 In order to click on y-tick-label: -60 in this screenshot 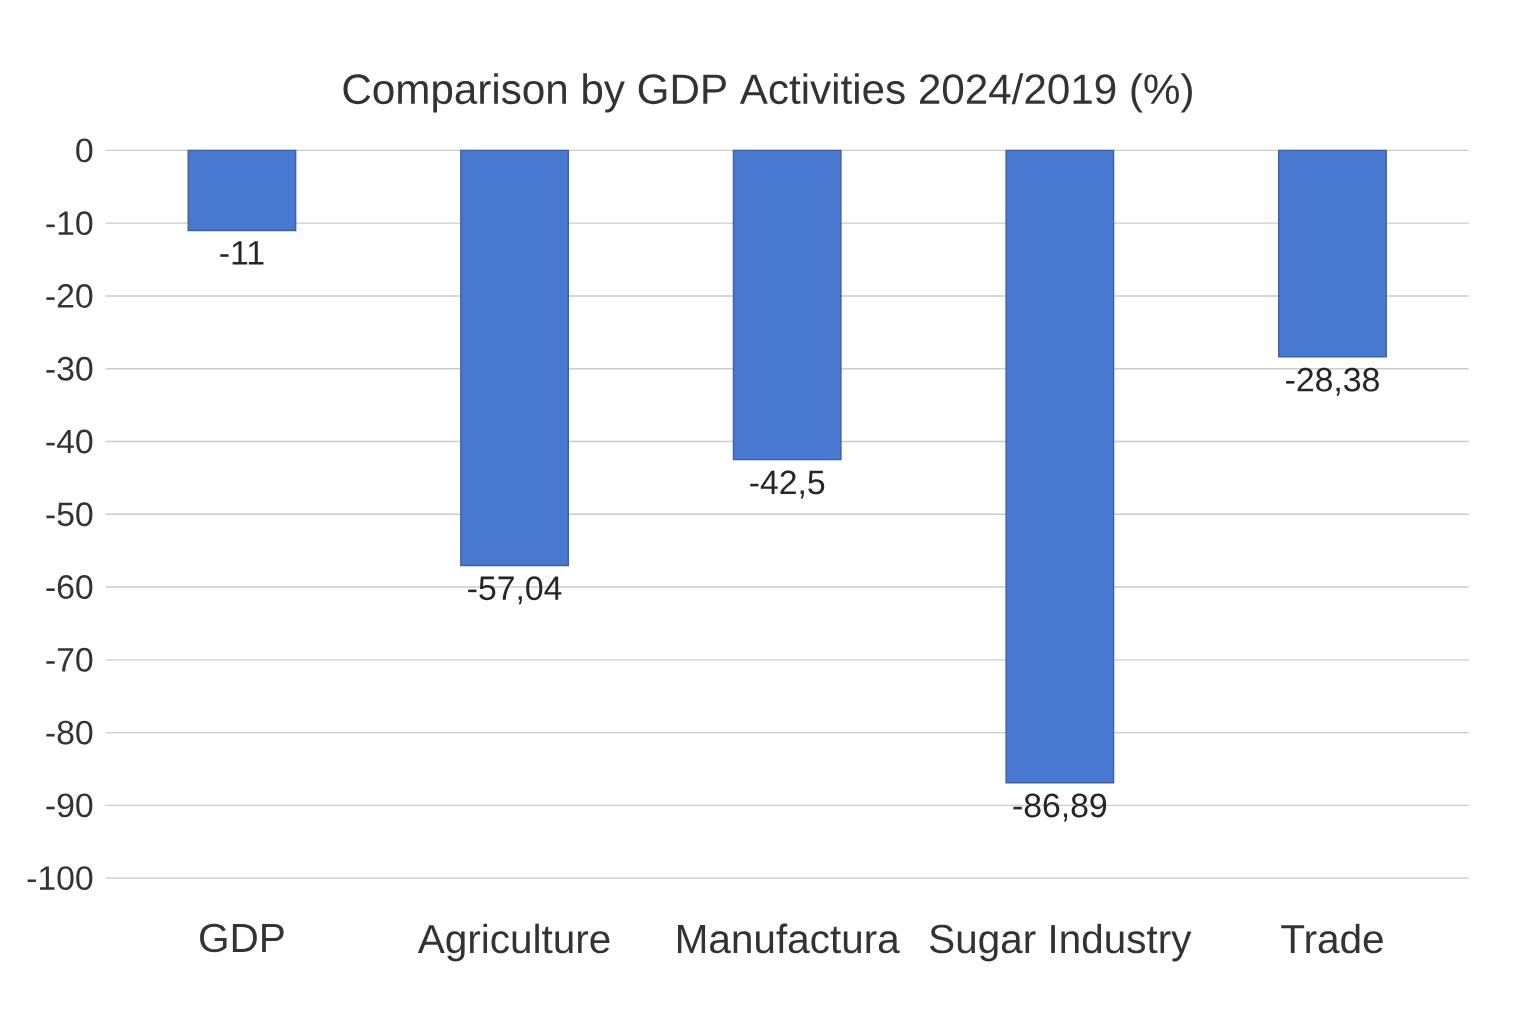, I will do `click(69, 587)`.